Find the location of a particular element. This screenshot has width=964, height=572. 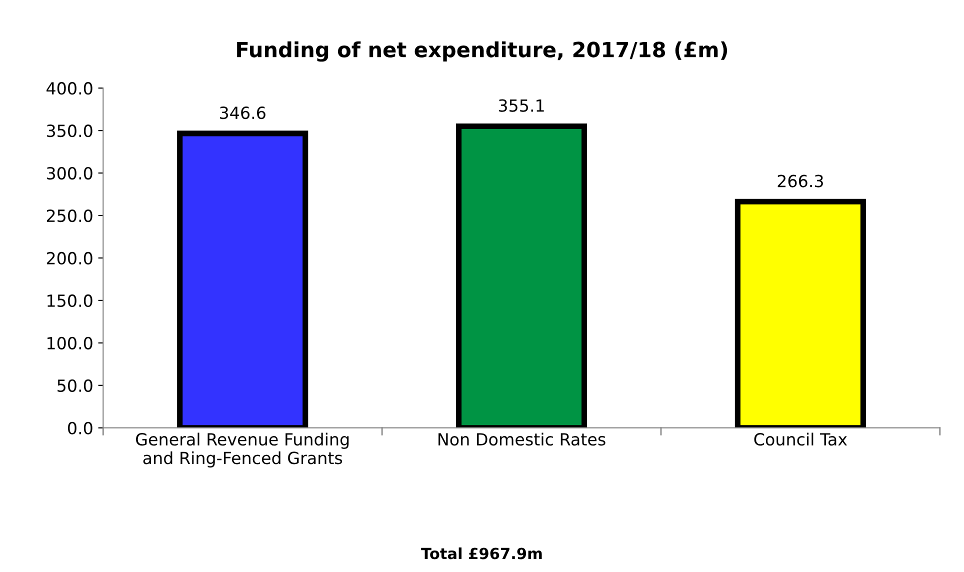

y-tick-label: 50.0 is located at coordinates (75, 385).